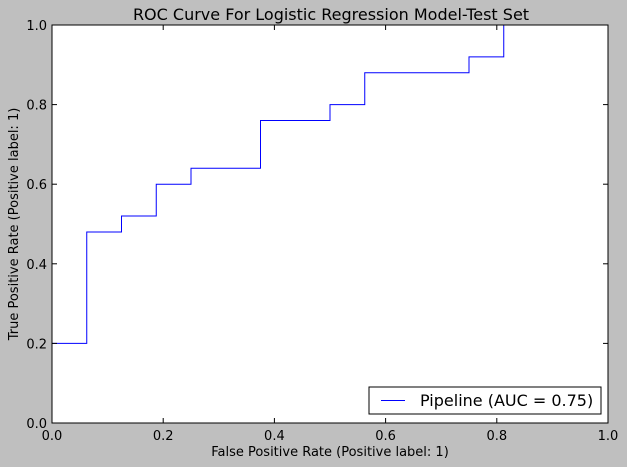 Image resolution: width=627 pixels, height=467 pixels. Describe the element at coordinates (274, 436) in the screenshot. I see `x-tick-label: 0.4` at that location.